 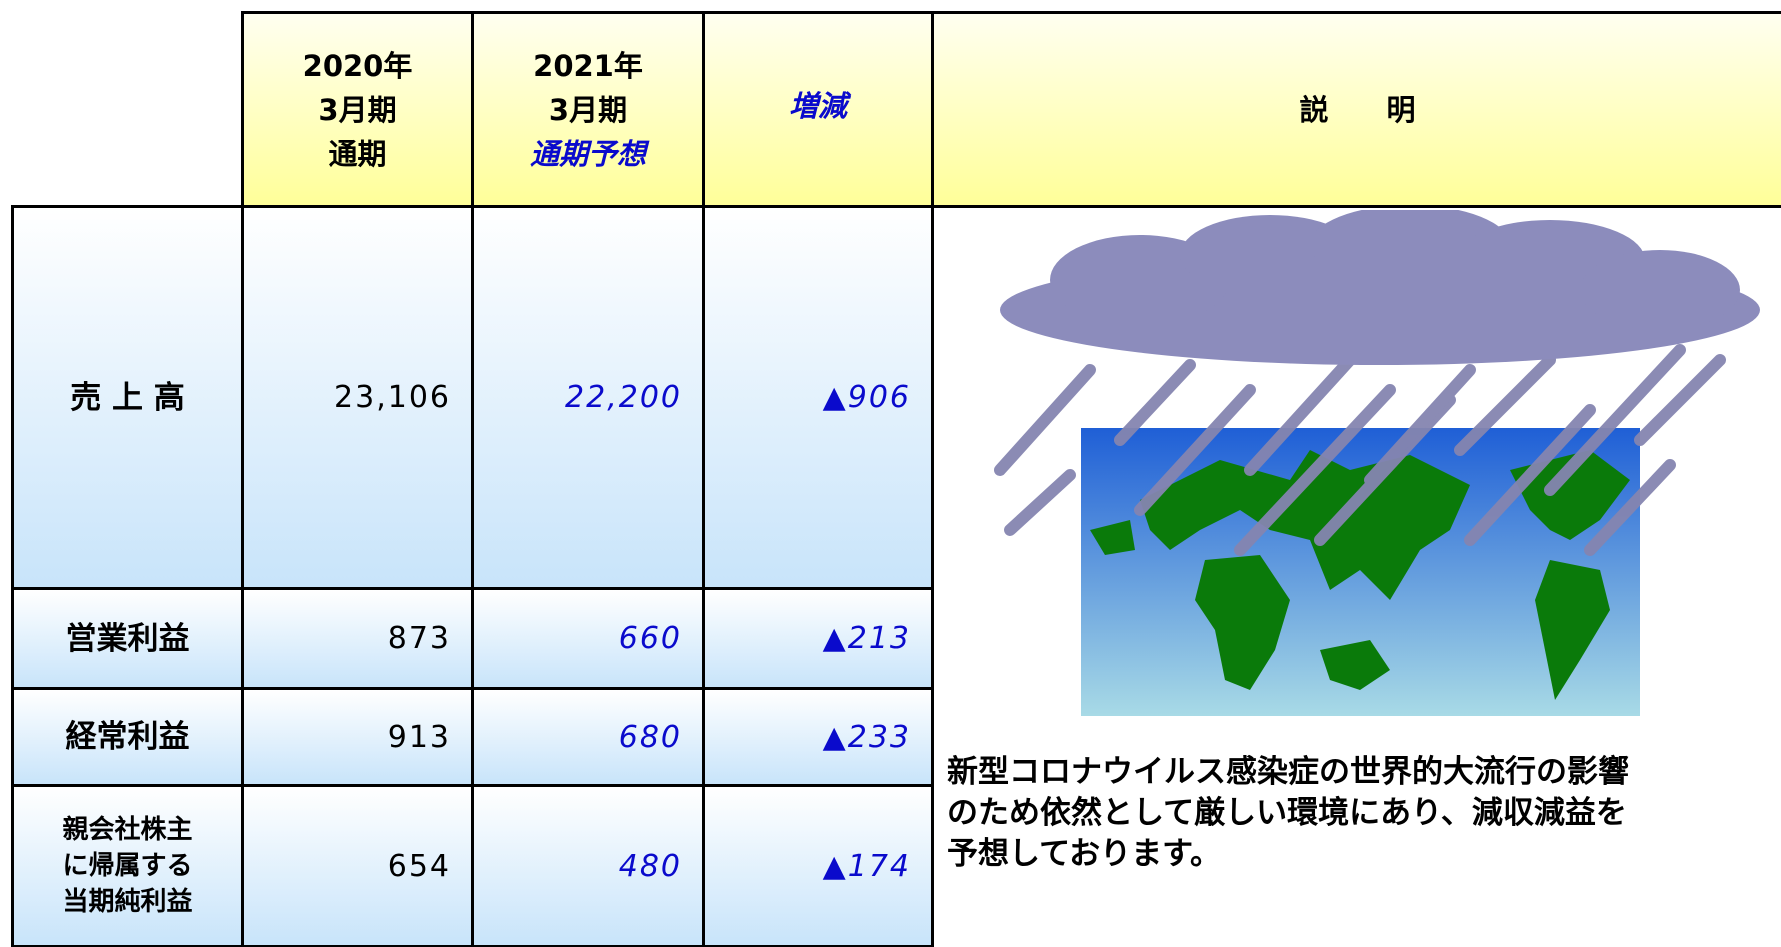 What do you see at coordinates (866, 397) in the screenshot?
I see `cell-text: ▲906` at bounding box center [866, 397].